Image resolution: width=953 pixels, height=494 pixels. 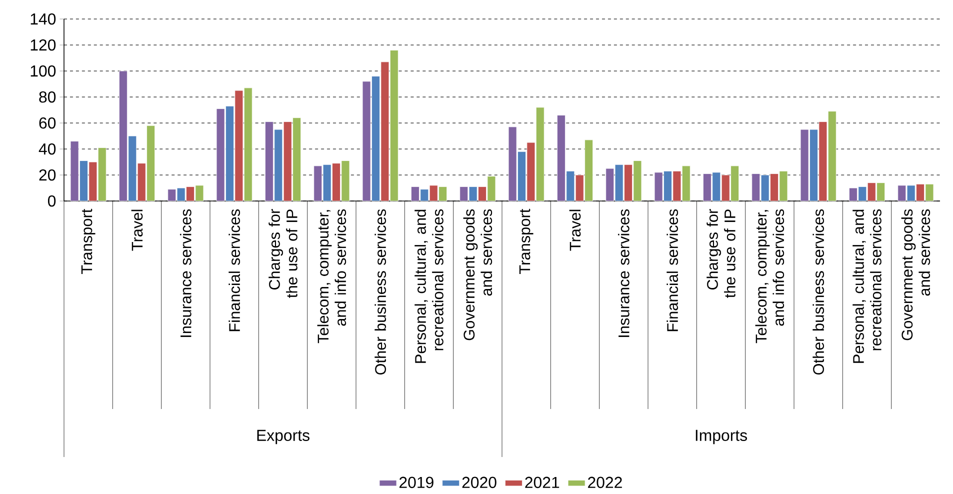 I want to click on y-tick-label: 80, so click(x=47, y=97).